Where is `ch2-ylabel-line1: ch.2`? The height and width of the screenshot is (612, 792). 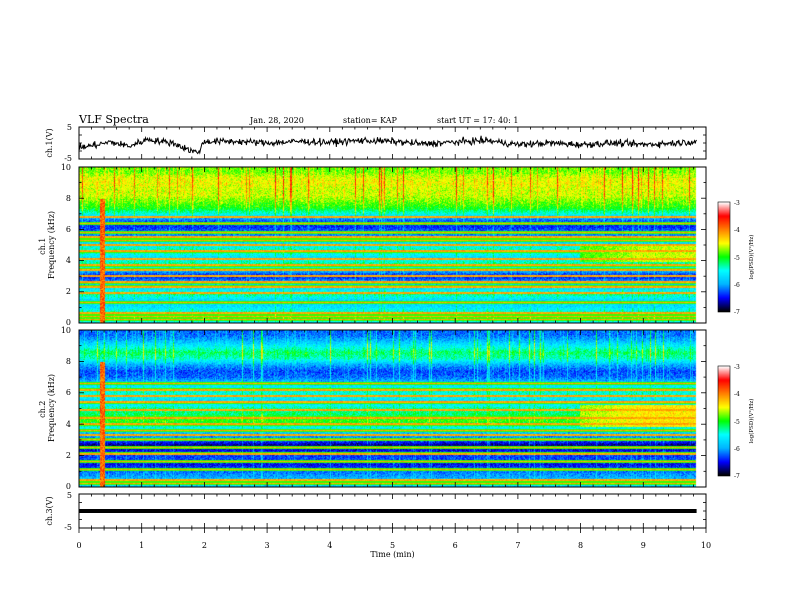 ch2-ylabel-line1: ch.2 is located at coordinates (42, 409).